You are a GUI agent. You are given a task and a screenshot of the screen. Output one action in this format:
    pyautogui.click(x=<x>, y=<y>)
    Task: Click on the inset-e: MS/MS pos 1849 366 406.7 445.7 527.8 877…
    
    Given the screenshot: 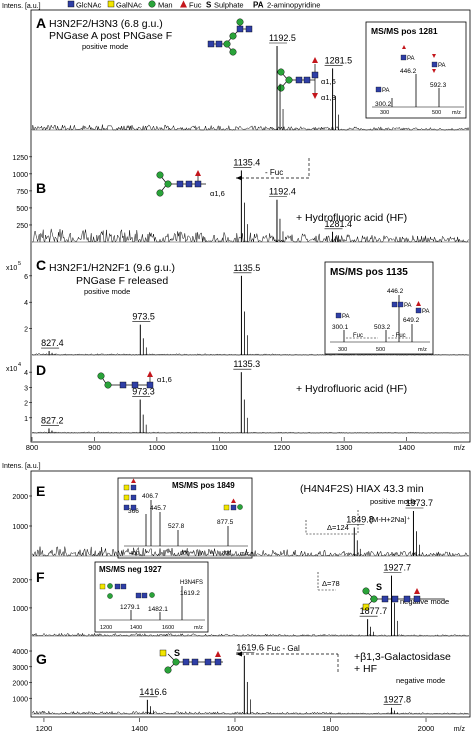 What is the action you would take?
    pyautogui.click(x=185, y=518)
    